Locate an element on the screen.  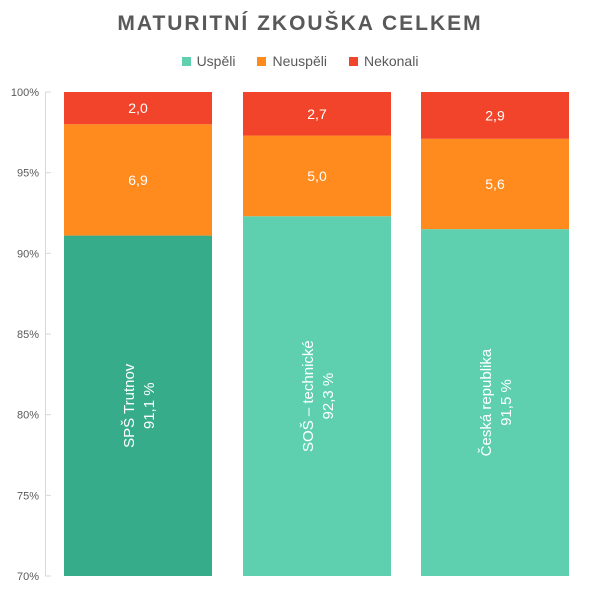
data-label: 2,9 is located at coordinates (495, 115).